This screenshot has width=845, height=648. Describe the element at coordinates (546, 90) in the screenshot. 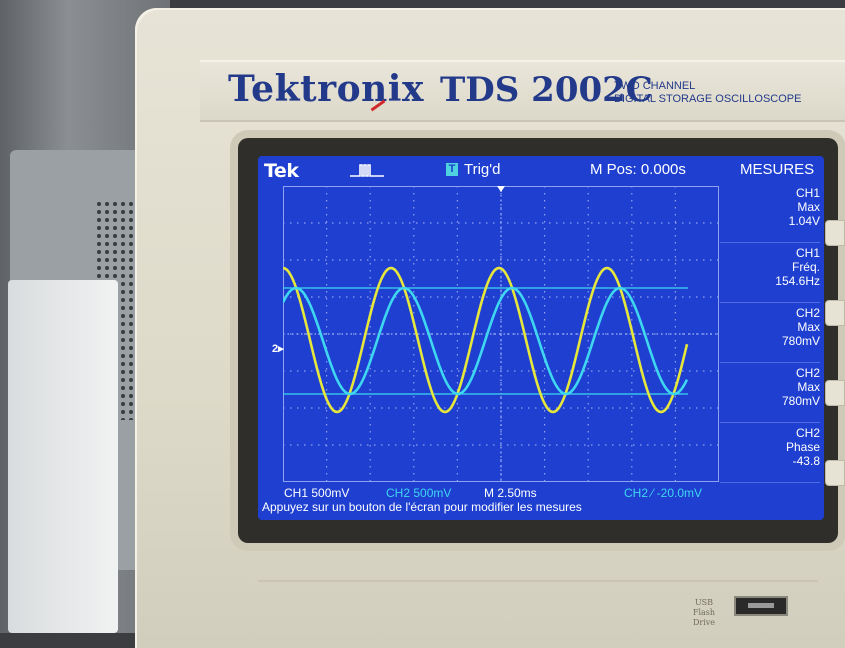

I see `model-name: TDS 2002C` at that location.